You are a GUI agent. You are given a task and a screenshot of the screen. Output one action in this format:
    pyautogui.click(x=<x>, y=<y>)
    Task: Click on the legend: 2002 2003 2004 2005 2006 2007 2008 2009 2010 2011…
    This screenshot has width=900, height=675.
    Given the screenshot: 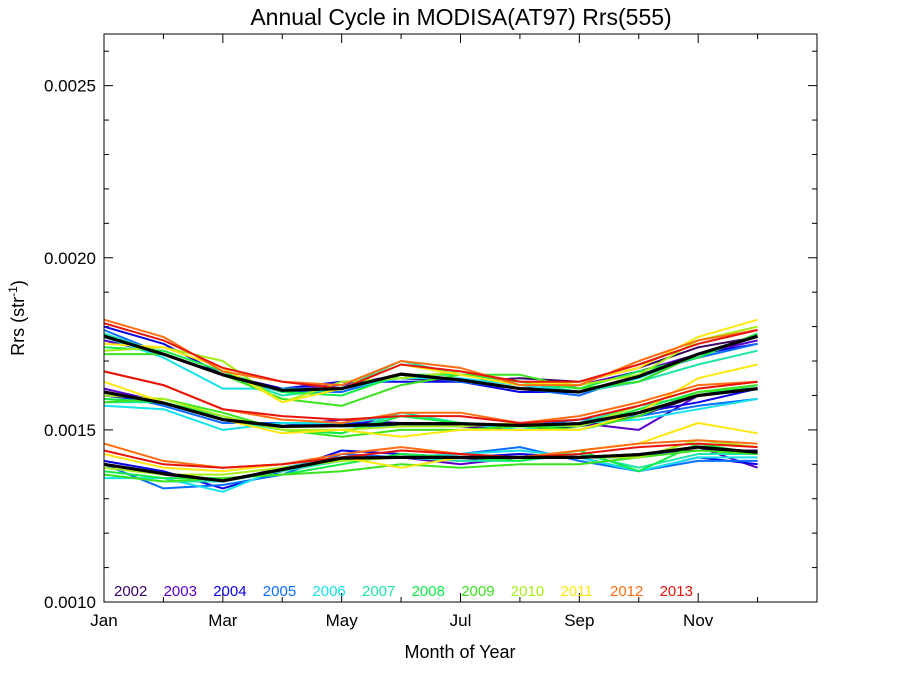 What is the action you would take?
    pyautogui.click(x=403, y=591)
    